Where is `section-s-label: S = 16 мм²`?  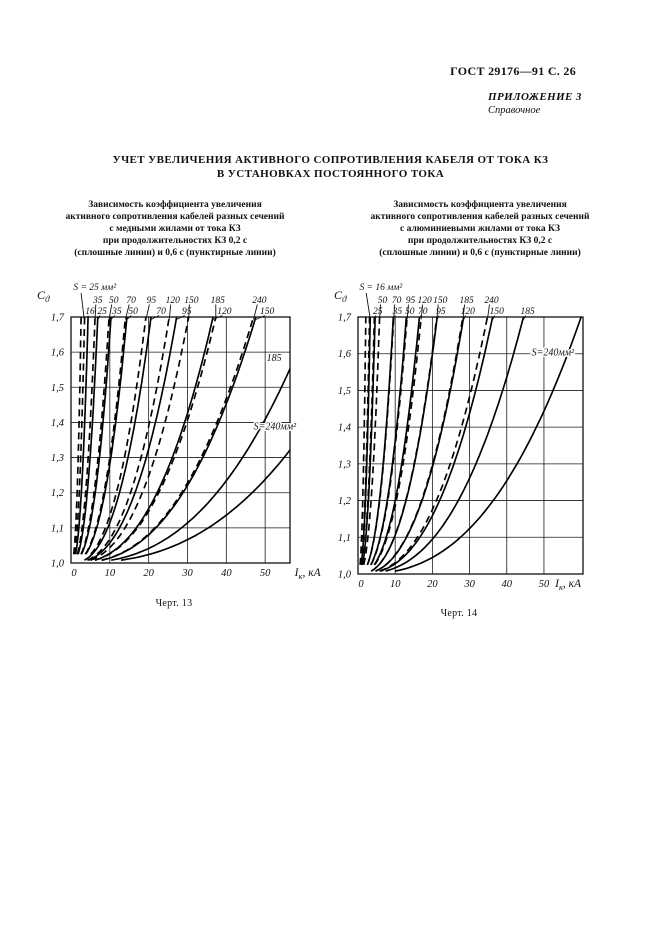 section-s-label: S = 16 мм² is located at coordinates (380, 288).